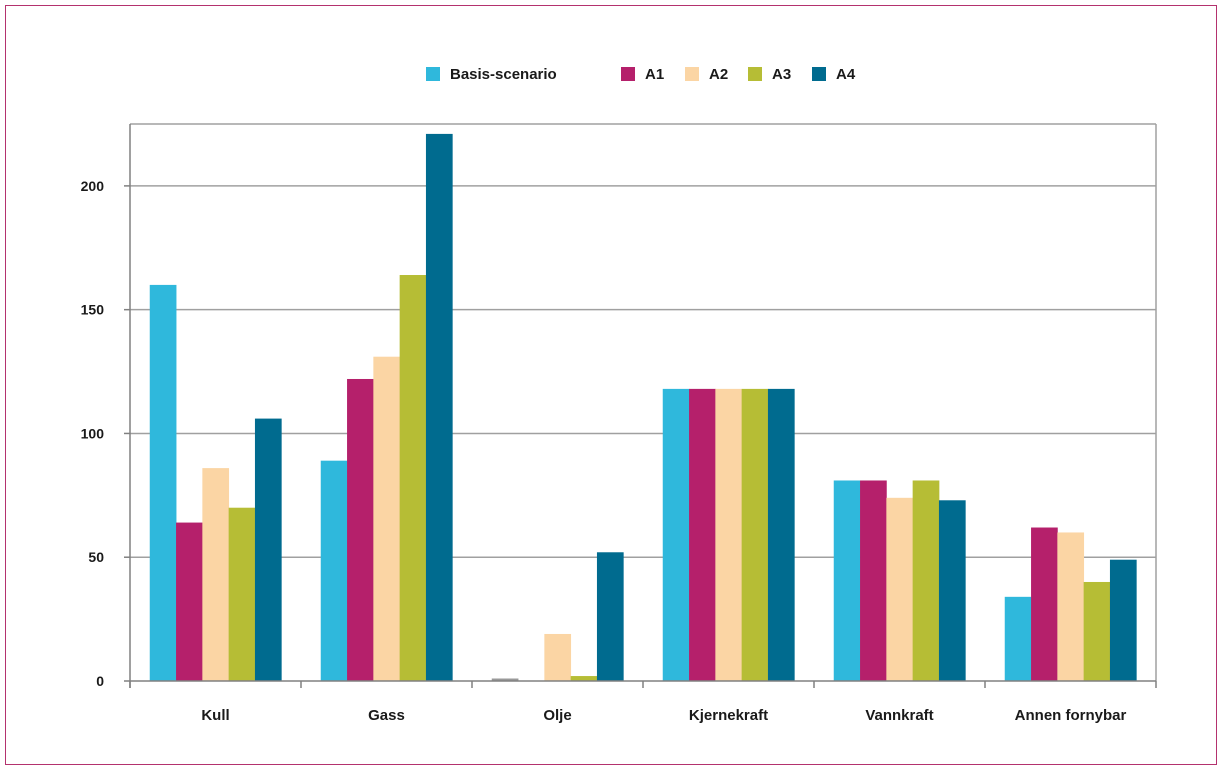  Describe the element at coordinates (782, 74) in the screenshot. I see `legend-label: A3` at that location.